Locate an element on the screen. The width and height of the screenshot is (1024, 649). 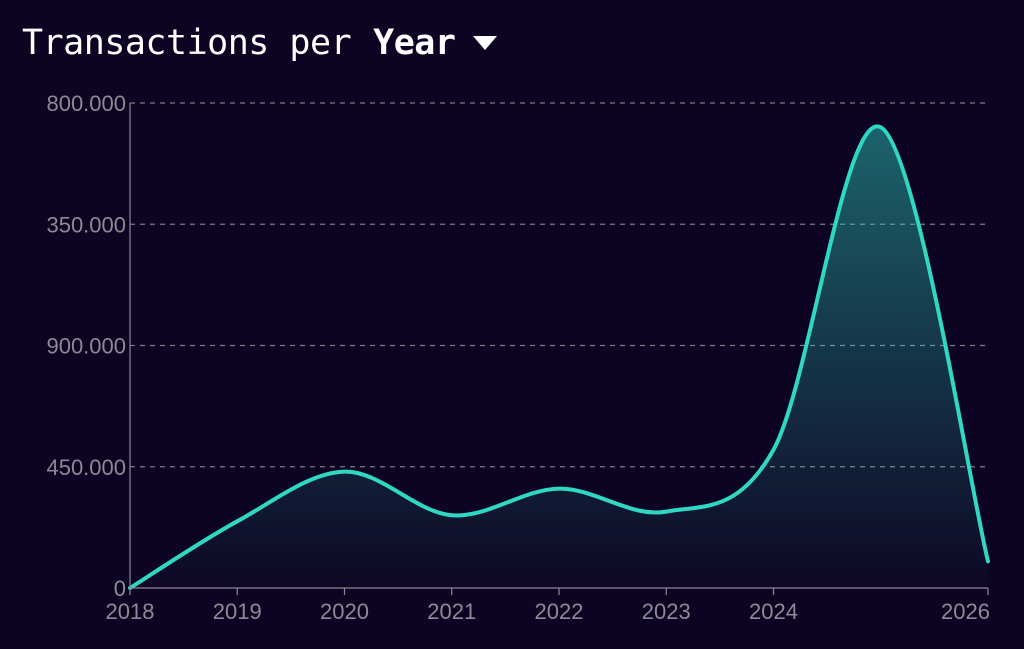
x-tick-label: 2020 is located at coordinates (344, 611).